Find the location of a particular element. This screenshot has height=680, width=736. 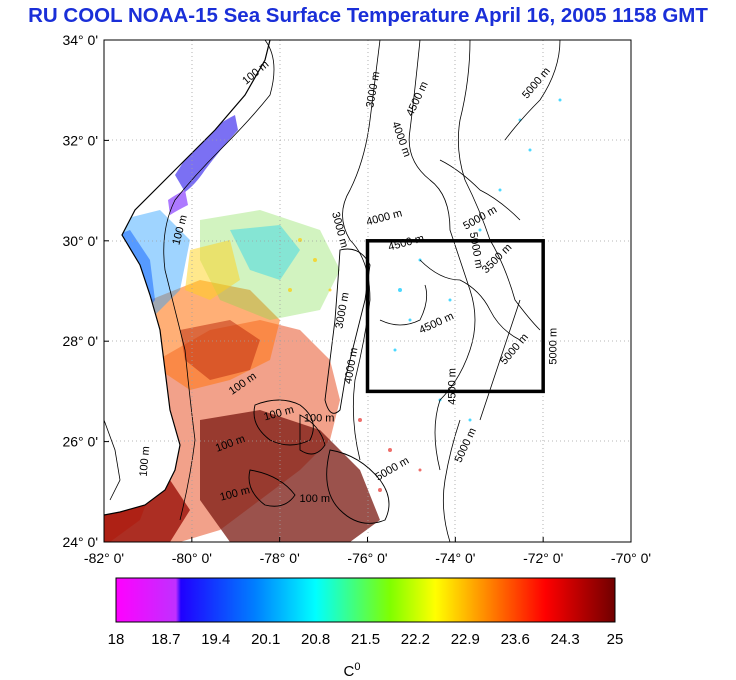

colorbar-tick-label: 21.5 is located at coordinates (365, 639).